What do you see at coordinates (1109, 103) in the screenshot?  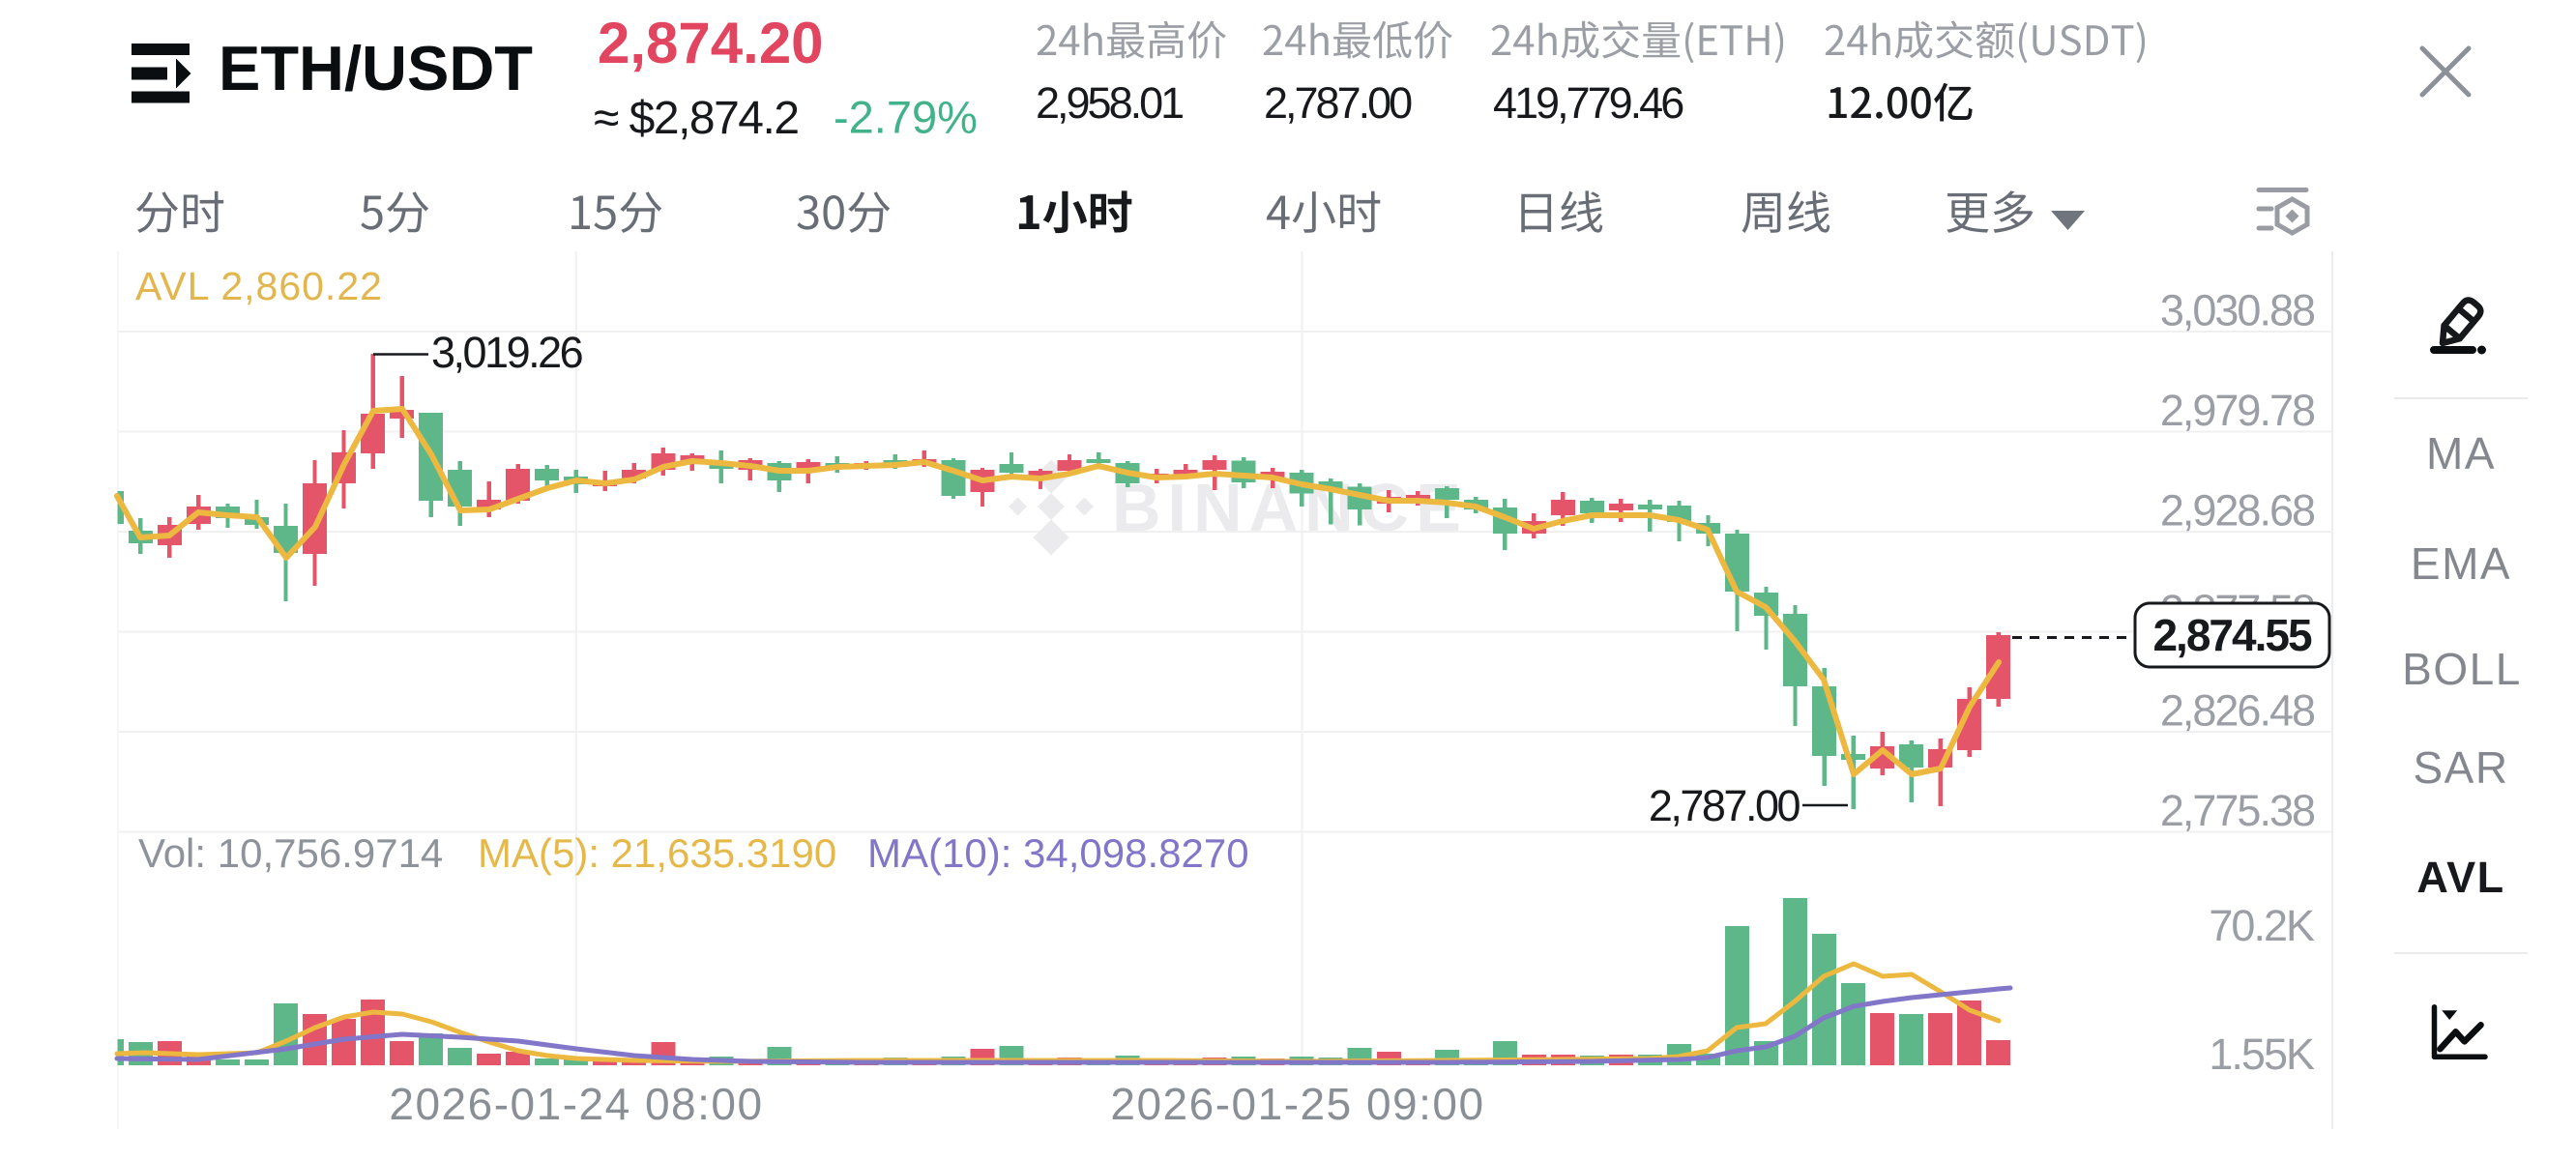 I see `svg-text: 2,958.01` at bounding box center [1109, 103].